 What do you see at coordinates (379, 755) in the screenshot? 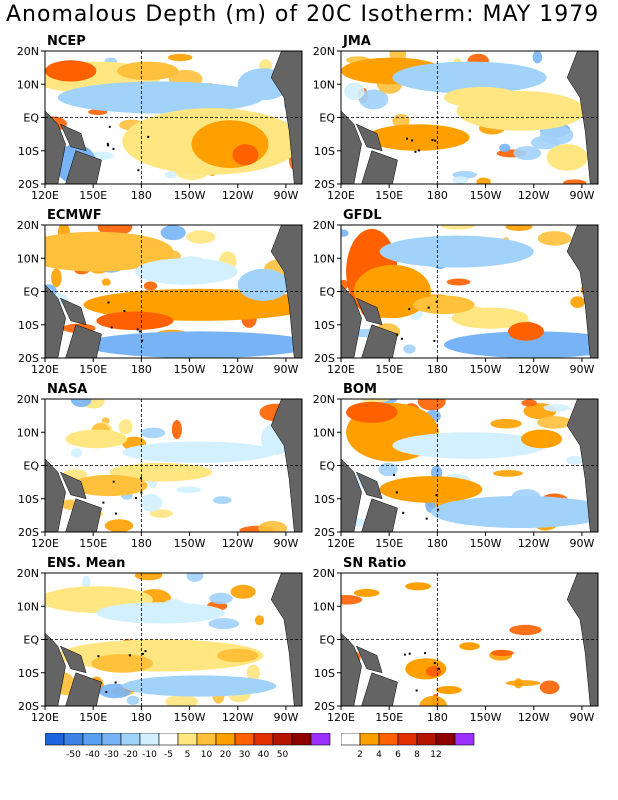
I see `colorbar-label: 4` at bounding box center [379, 755].